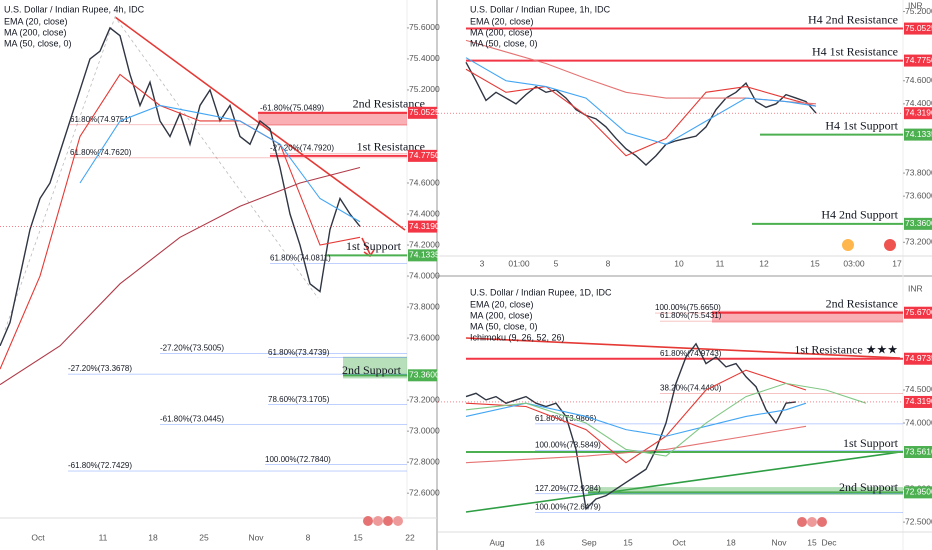  I want to click on x-tick-label: 17, so click(897, 263).